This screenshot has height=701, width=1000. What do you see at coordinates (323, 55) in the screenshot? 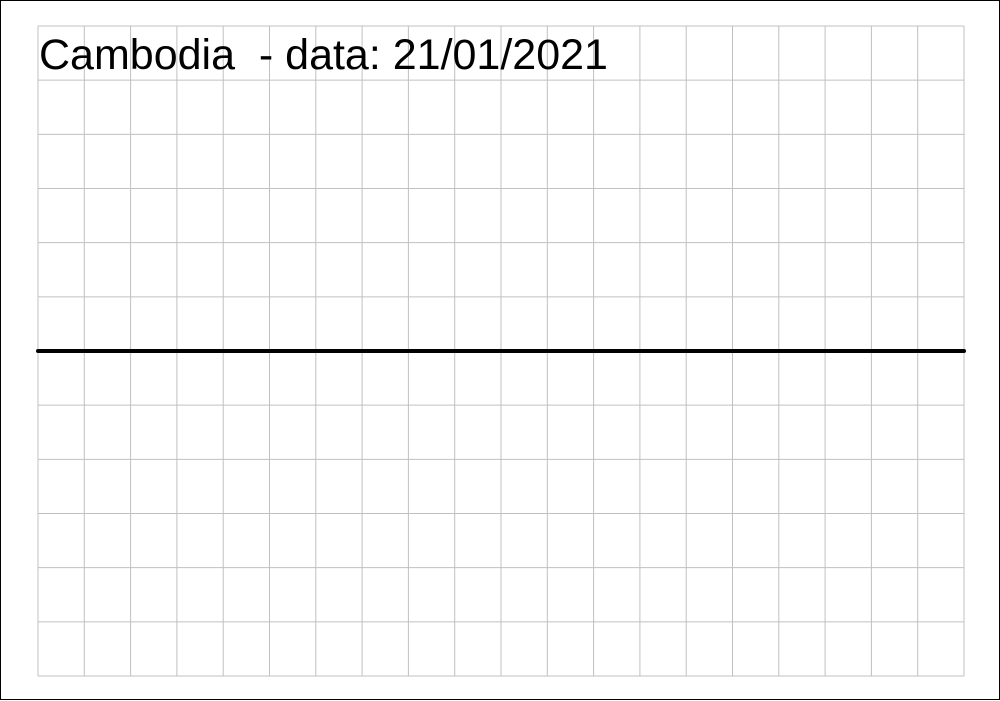
I see `chart-title: Cambodia - data: 21/01/2021` at bounding box center [323, 55].